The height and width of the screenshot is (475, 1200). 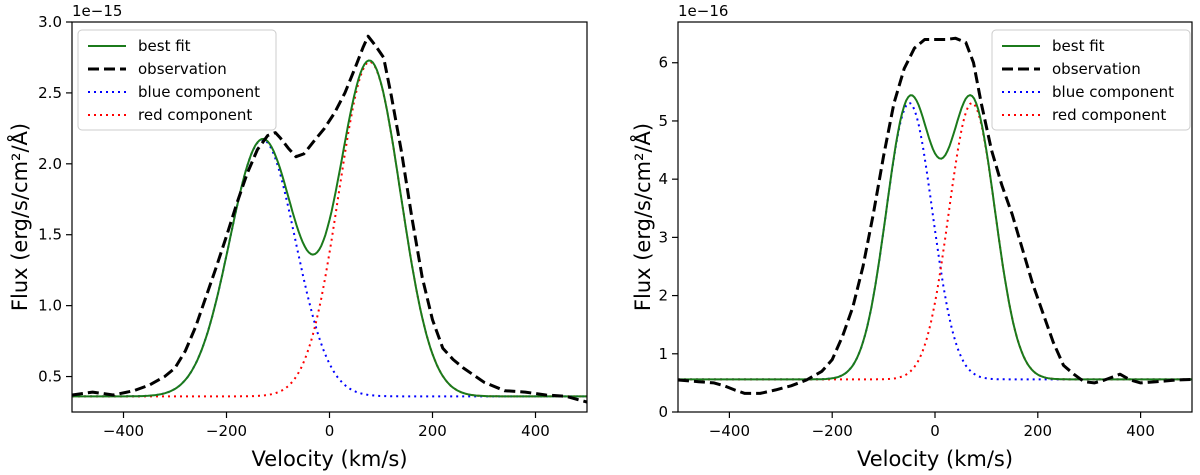 I want to click on y-tick-label: 1, so click(x=663, y=354).